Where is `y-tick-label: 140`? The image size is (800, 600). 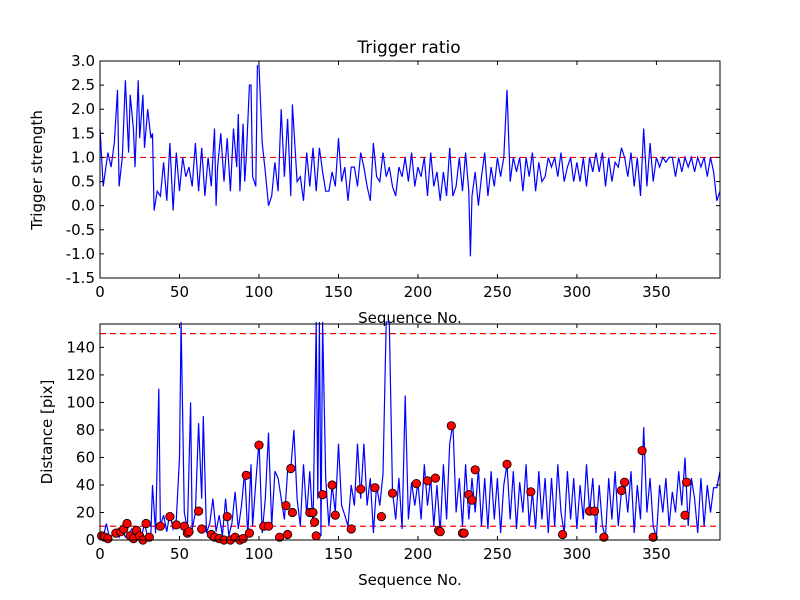
y-tick-label: 140 is located at coordinates (80, 347).